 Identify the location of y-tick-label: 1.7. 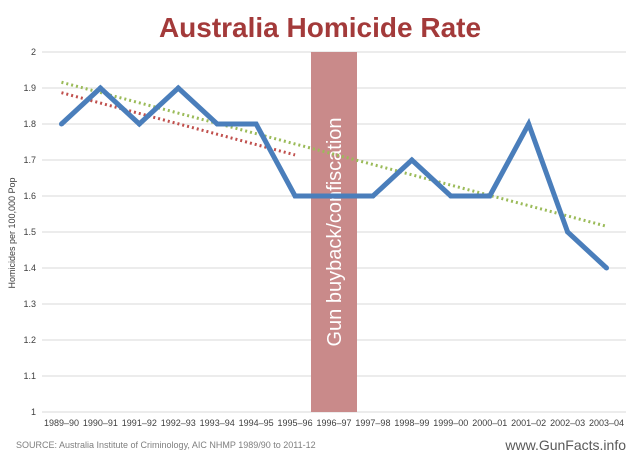
(29, 160).